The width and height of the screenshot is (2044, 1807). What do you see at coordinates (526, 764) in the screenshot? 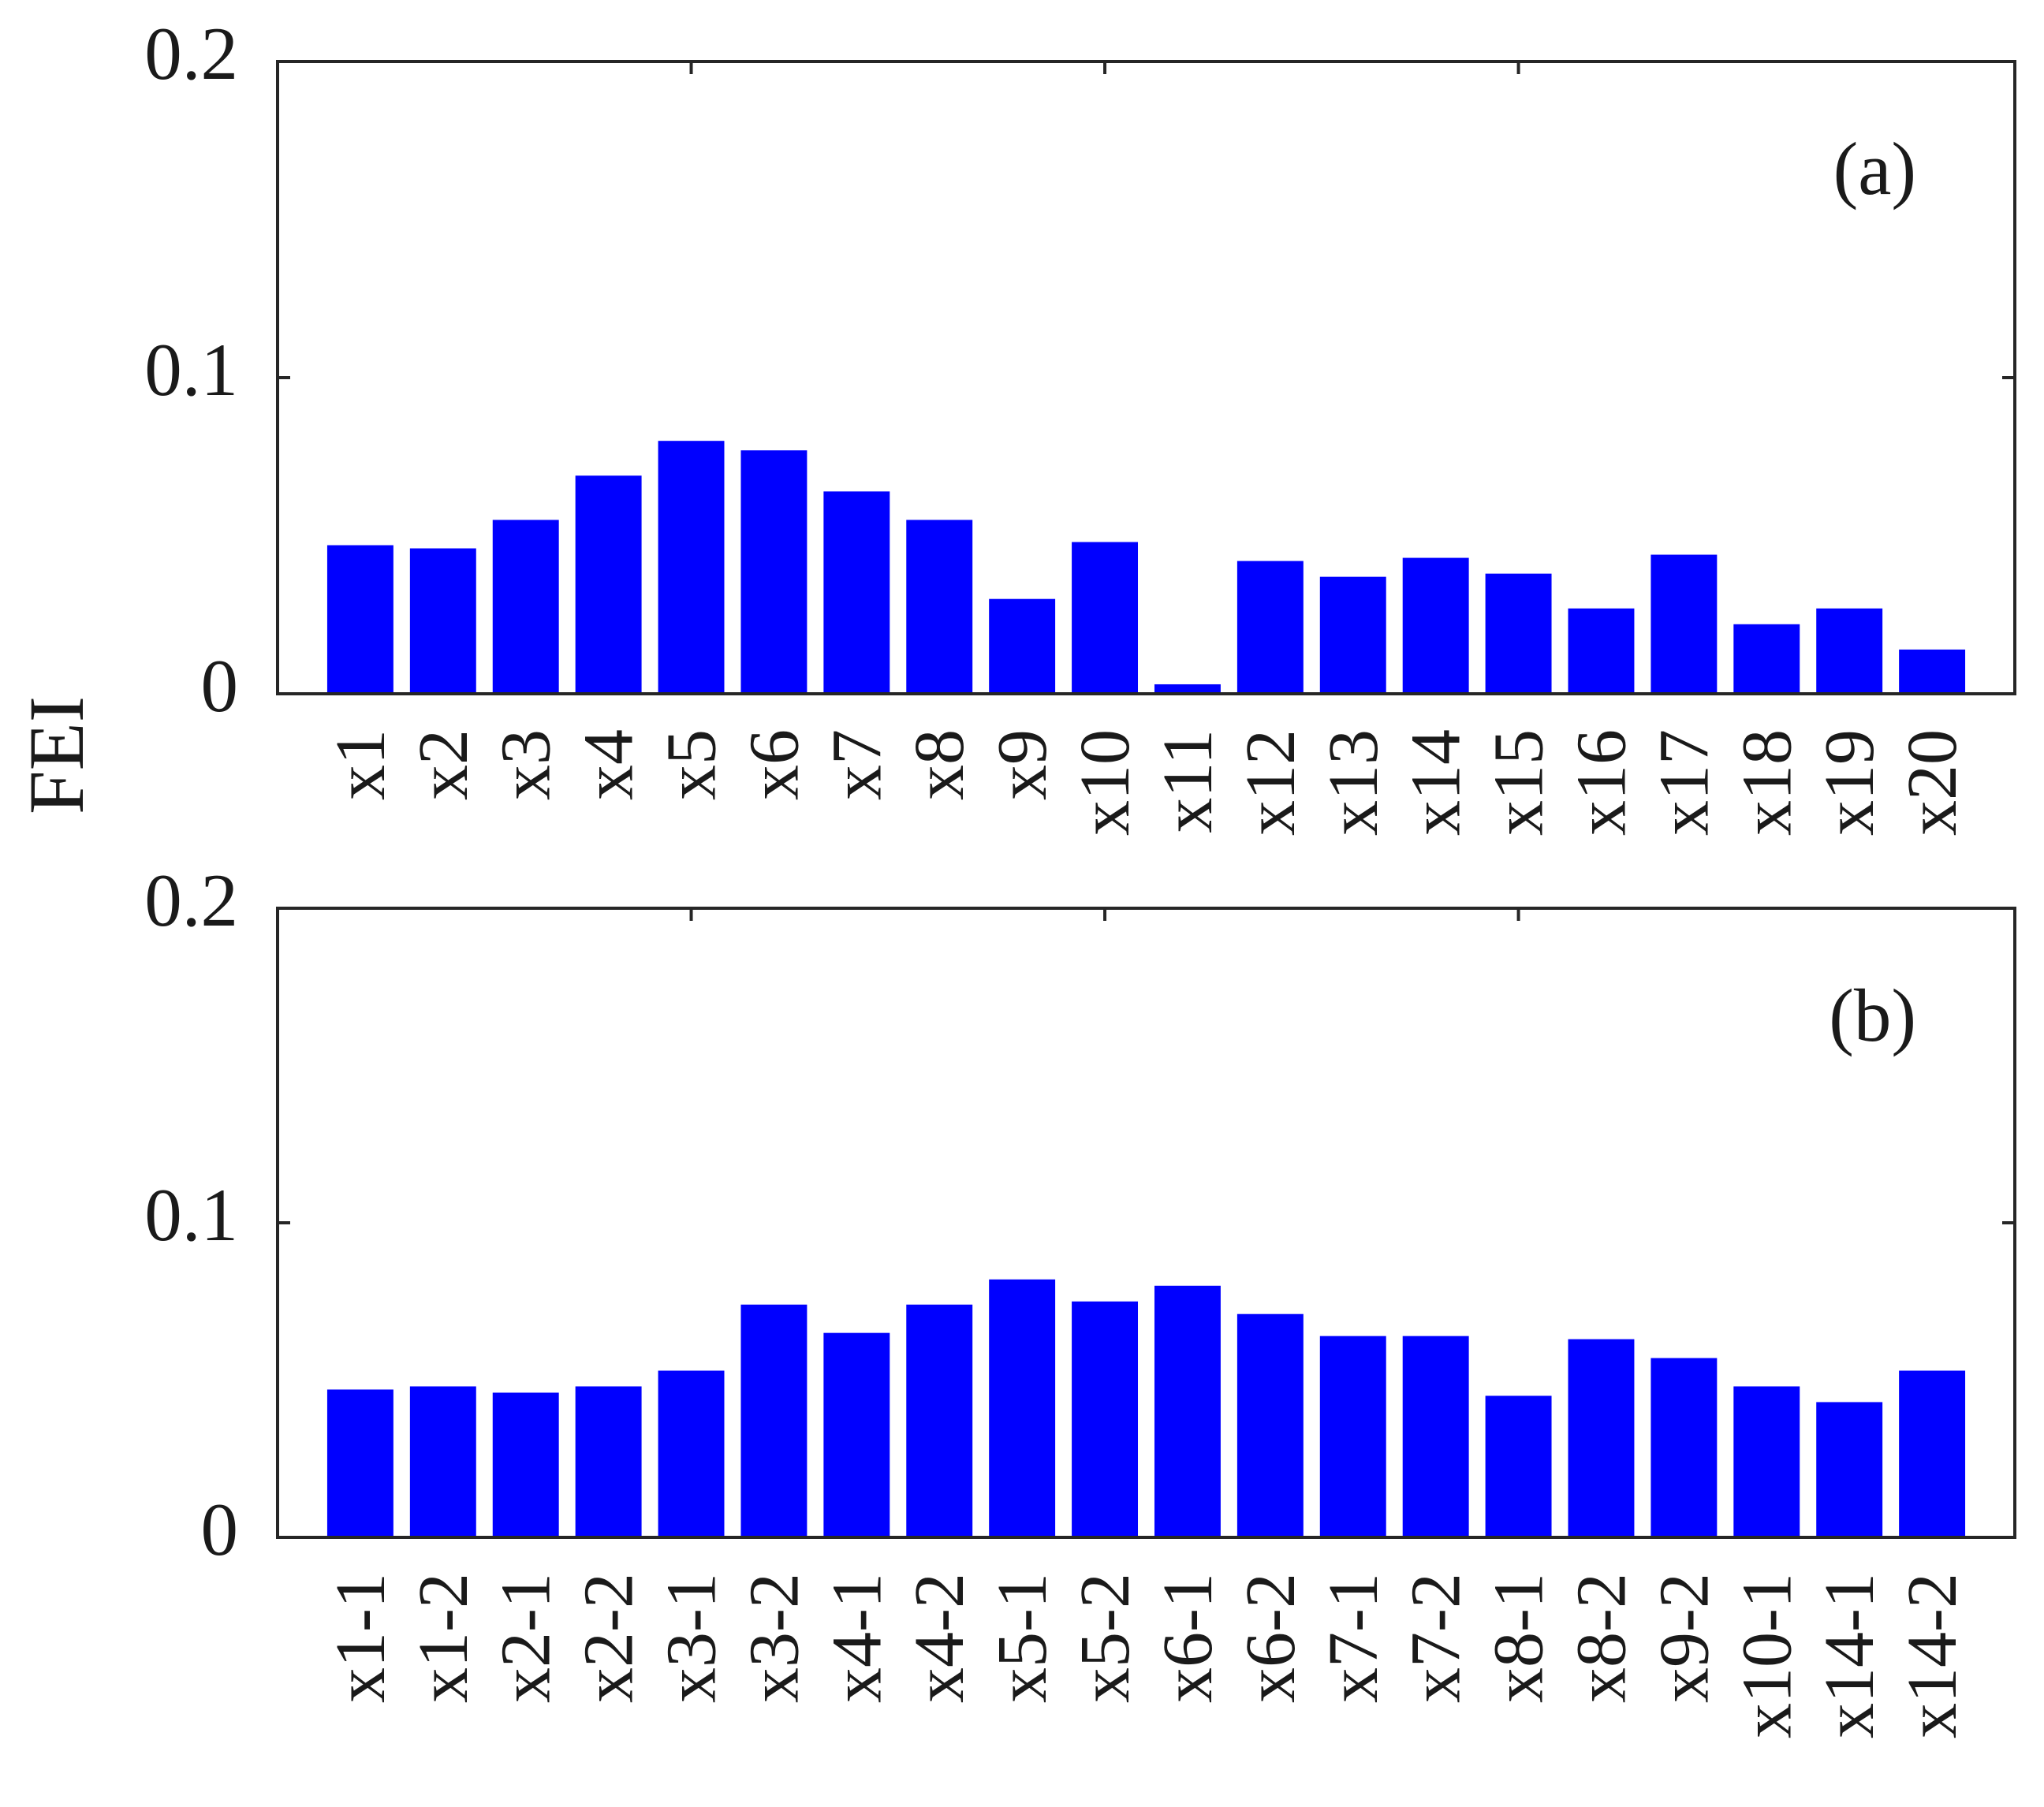
I see `x-tick-label: x3` at bounding box center [526, 764].